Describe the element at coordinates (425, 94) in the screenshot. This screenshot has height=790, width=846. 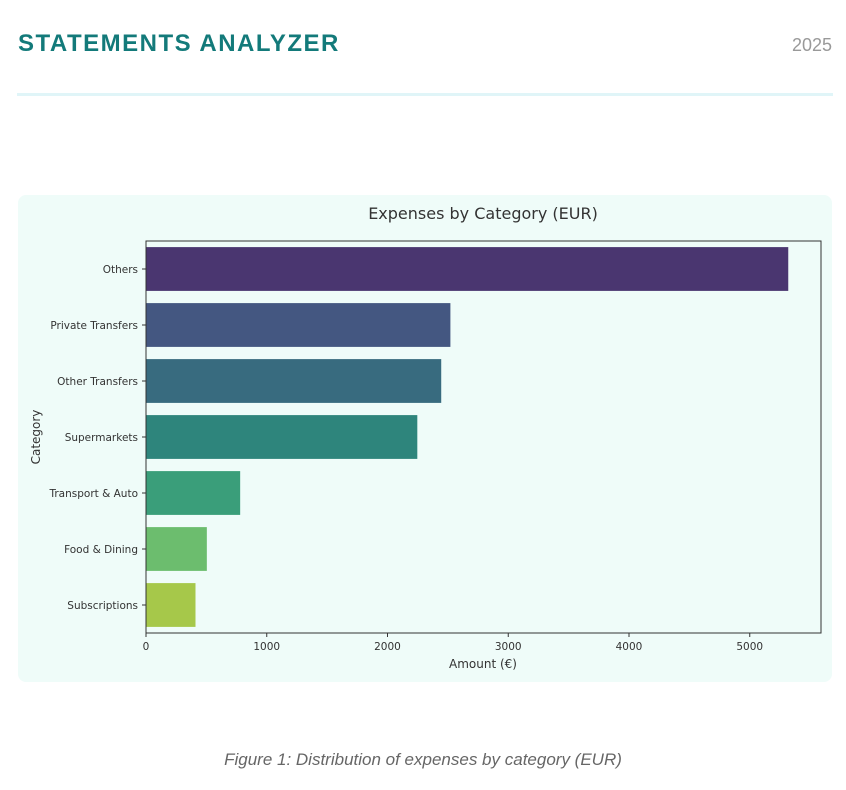
I see `header-divider` at that location.